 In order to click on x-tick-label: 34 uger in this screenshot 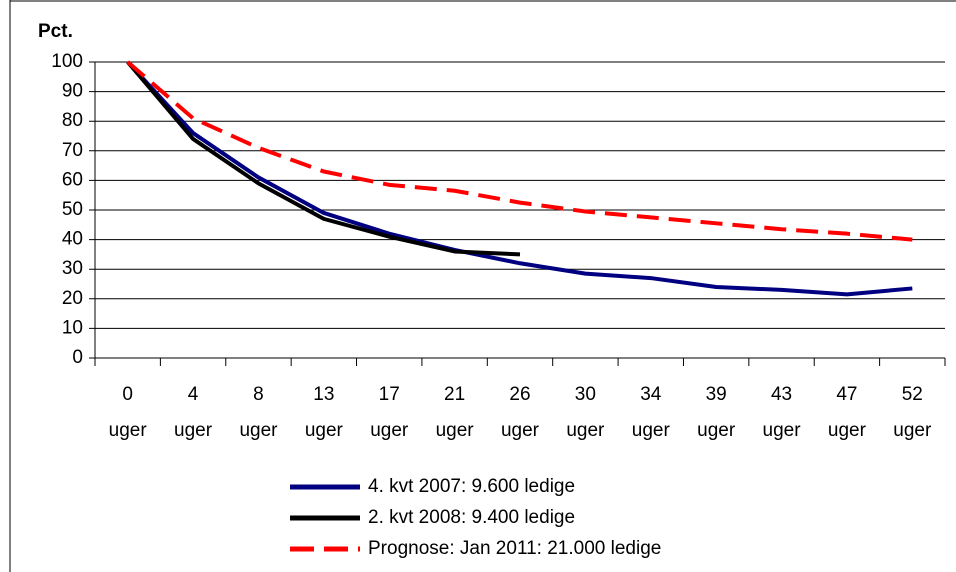, I will do `click(650, 412)`.